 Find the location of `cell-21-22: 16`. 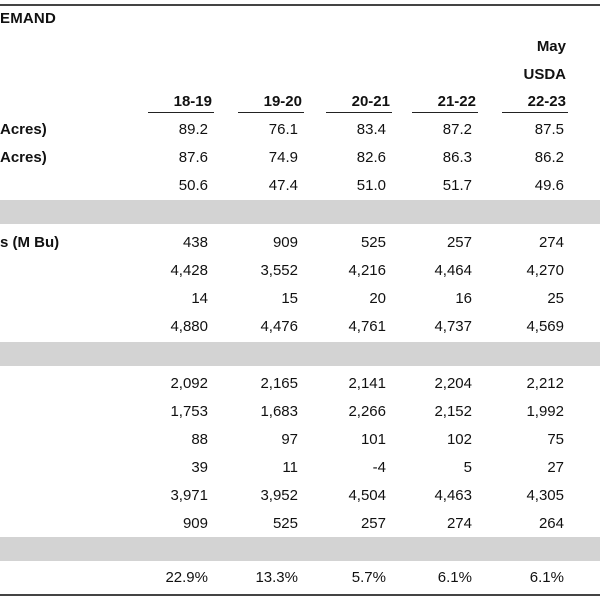

cell-21-22: 16 is located at coordinates (463, 298).